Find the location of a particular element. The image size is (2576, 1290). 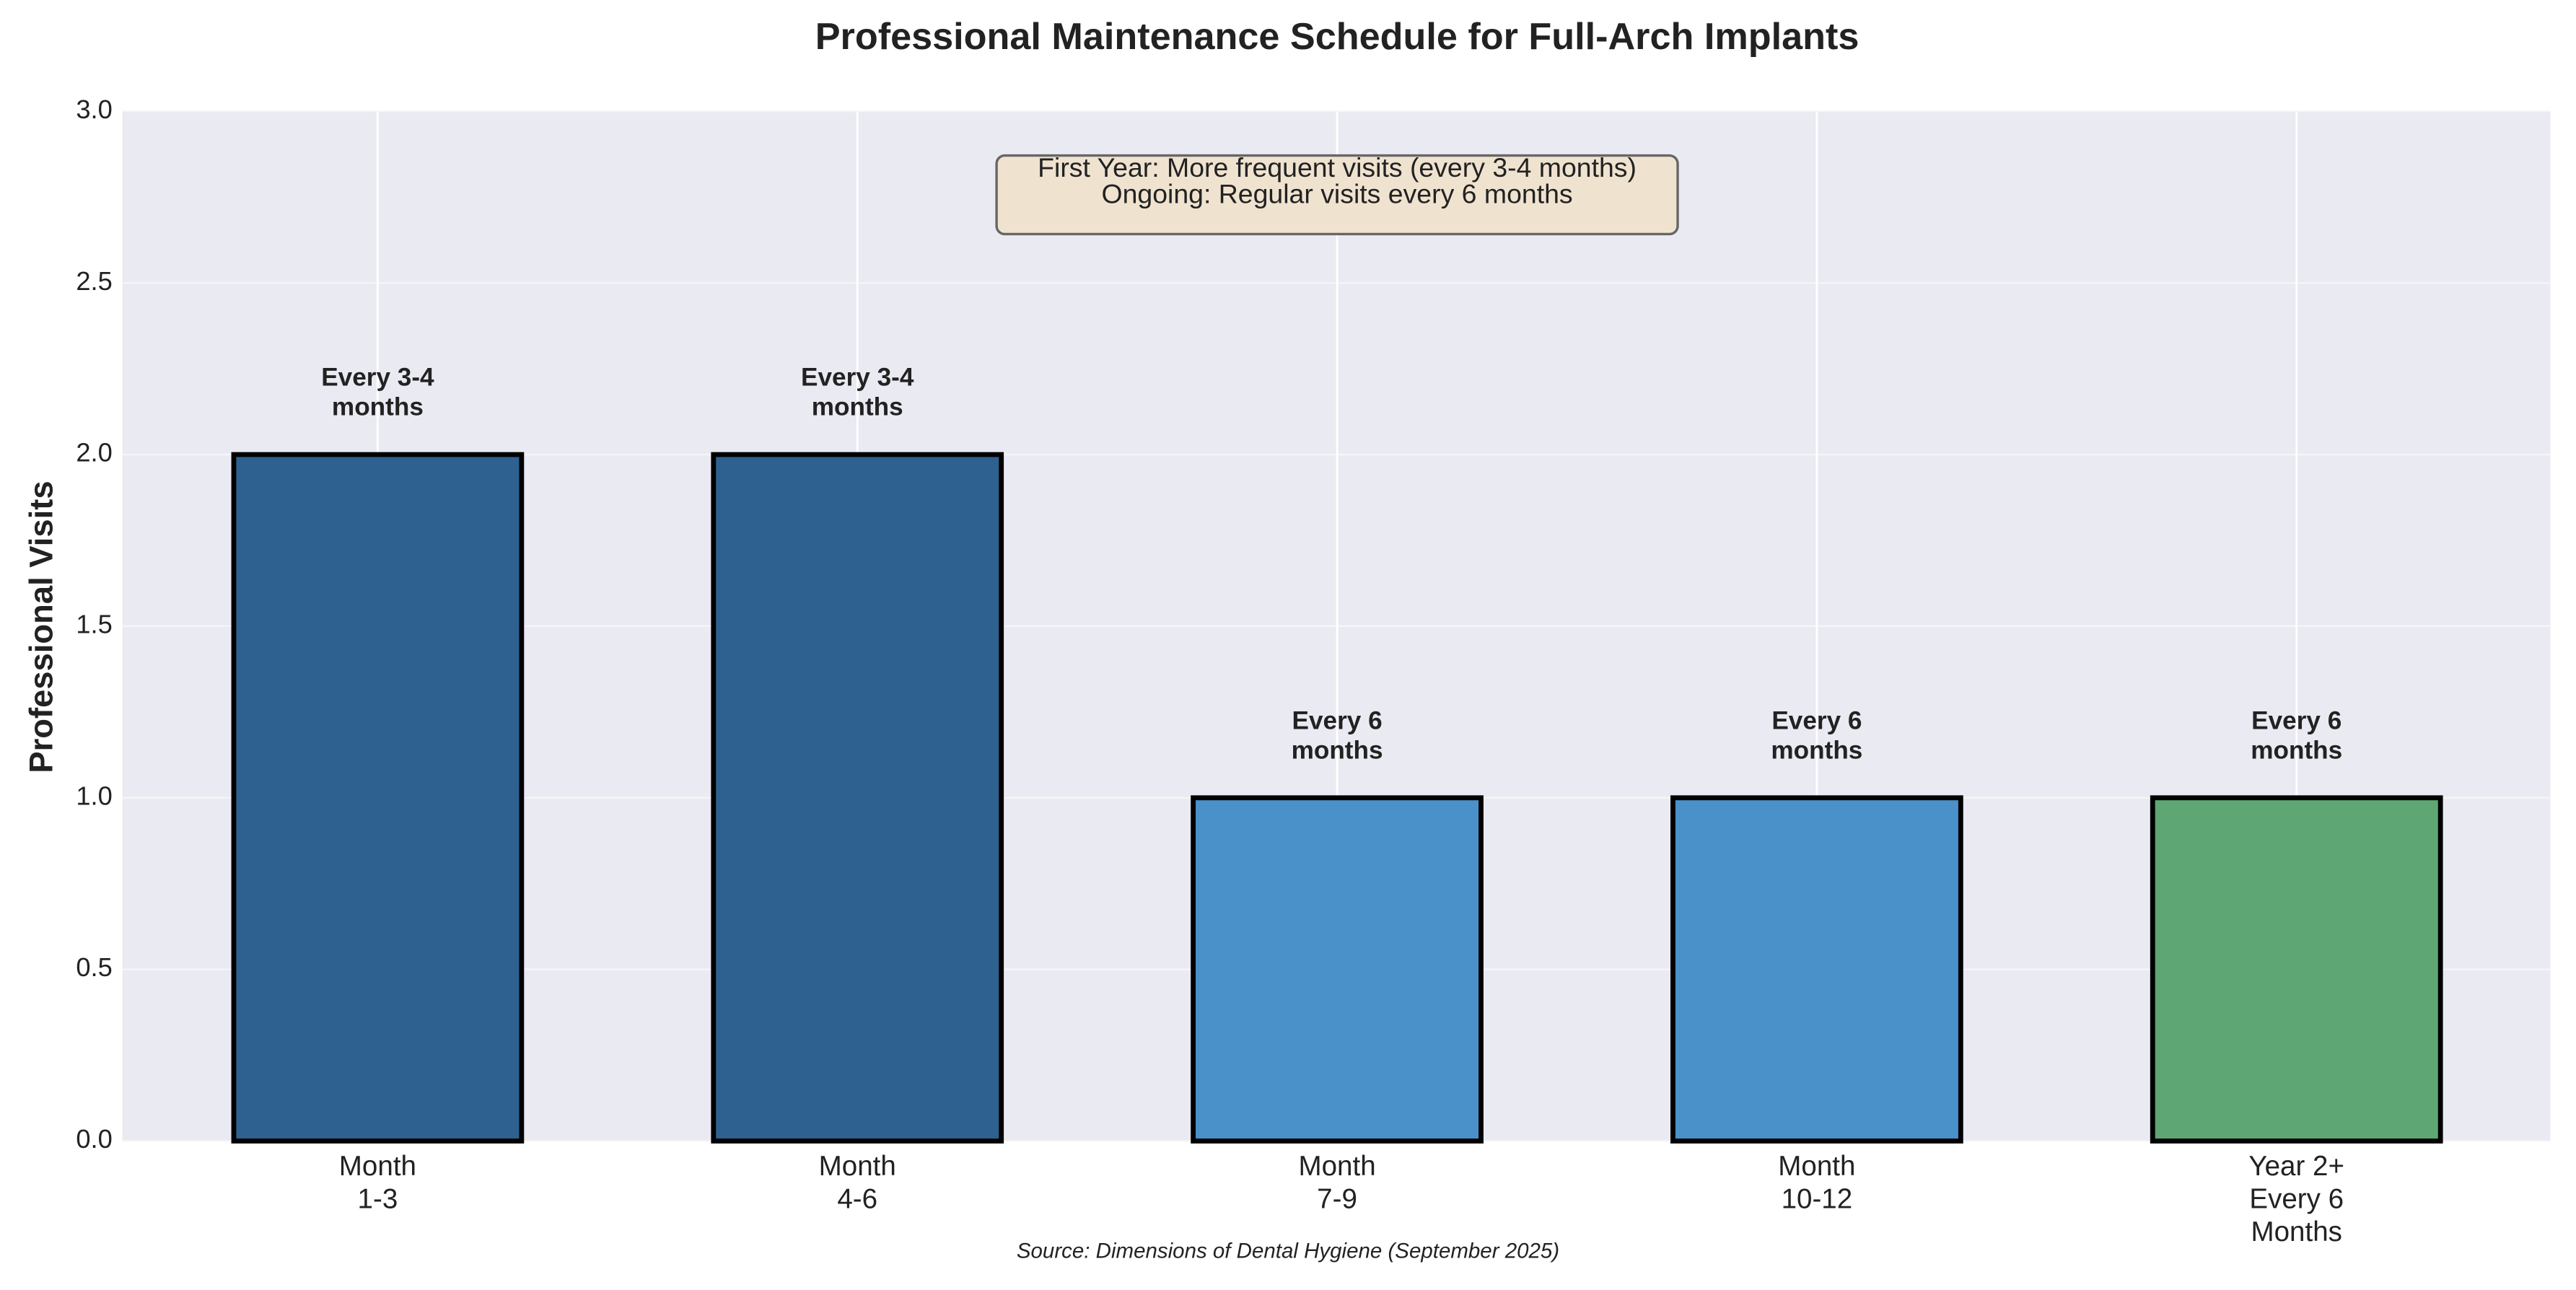

y-tick-label: 1.5 is located at coordinates (94, 624).